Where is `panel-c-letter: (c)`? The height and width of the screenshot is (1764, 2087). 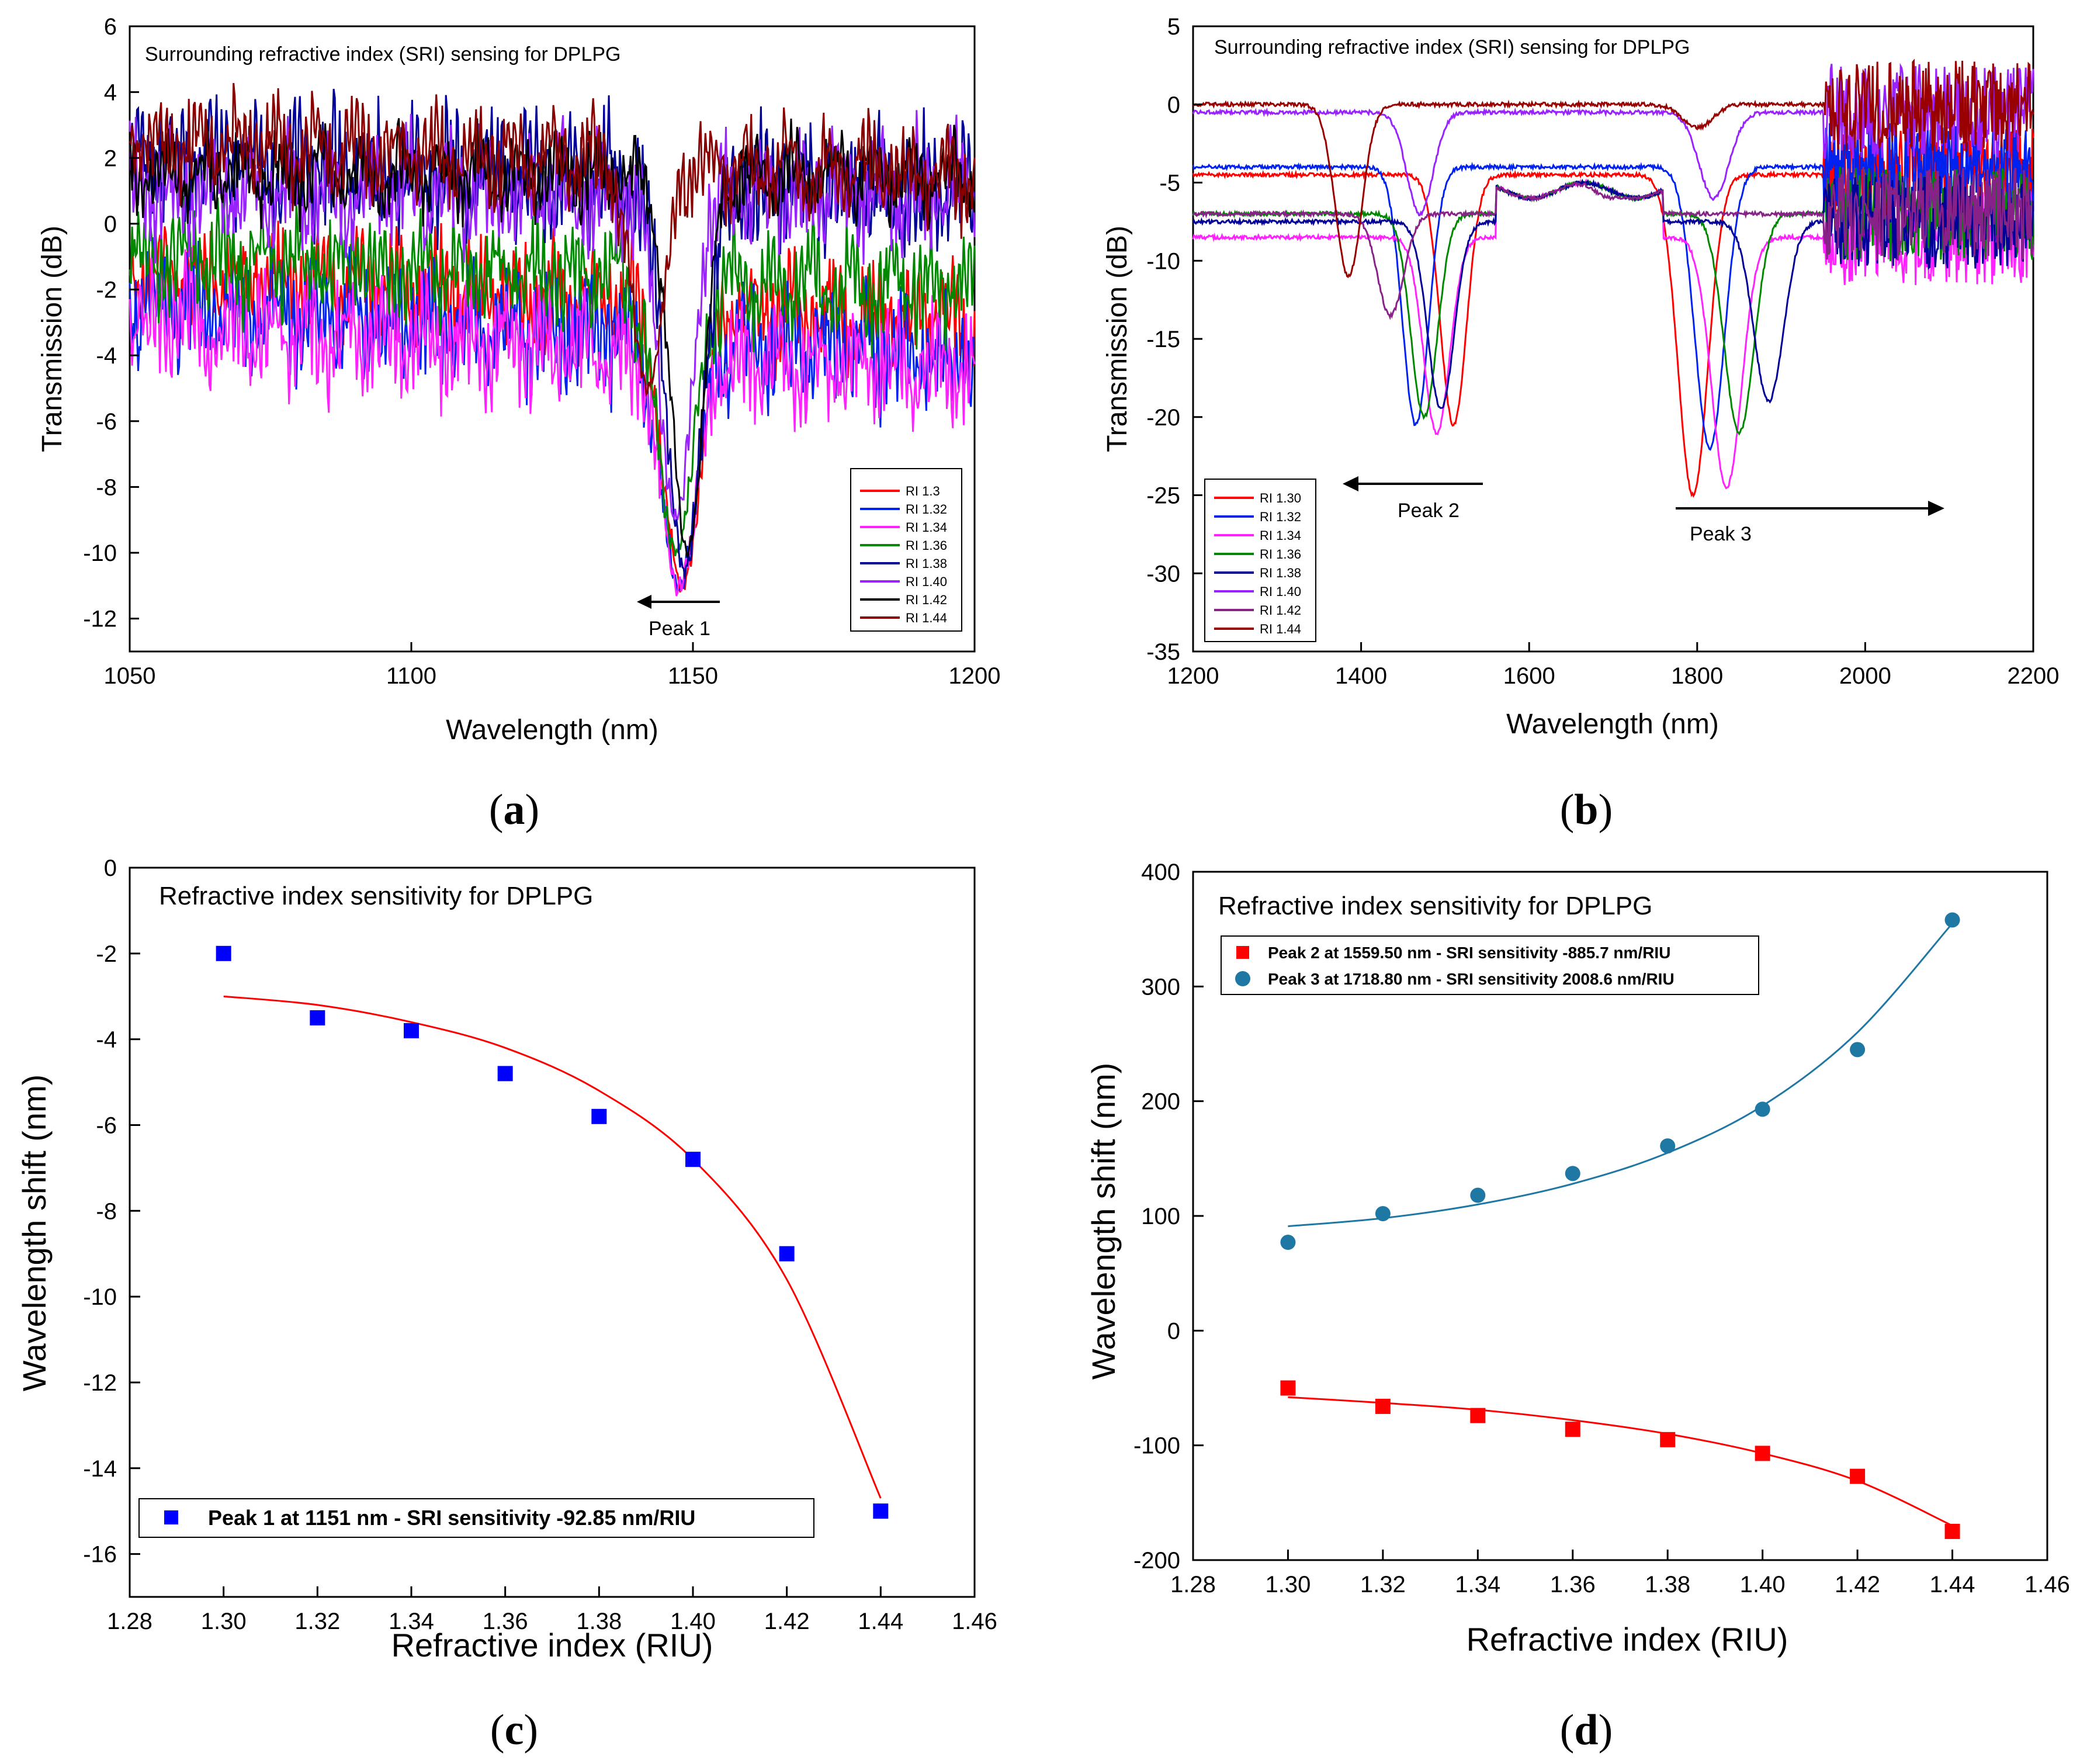 panel-c-letter: (c) is located at coordinates (514, 1730).